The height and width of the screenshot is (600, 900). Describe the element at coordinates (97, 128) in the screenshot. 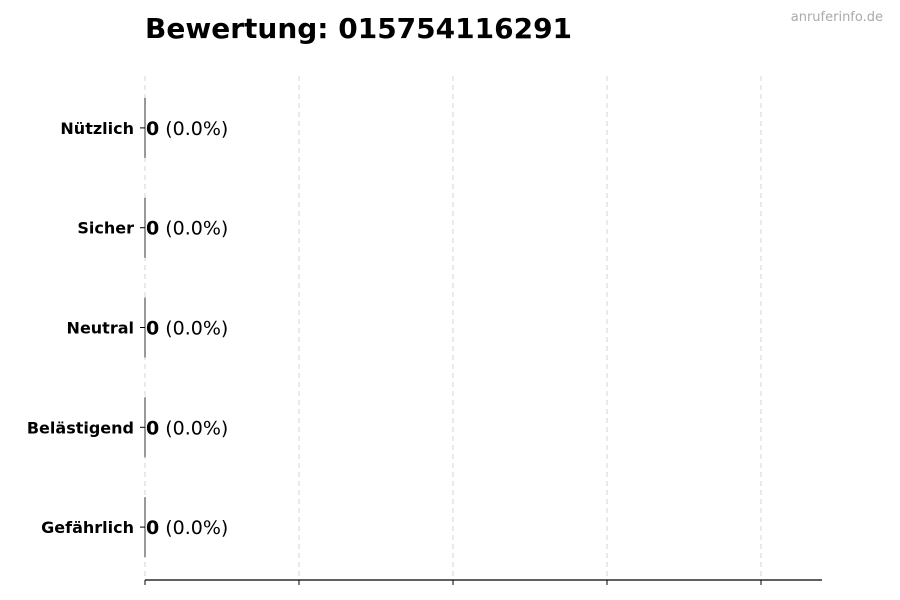

I see `category-label: Nützlich` at that location.